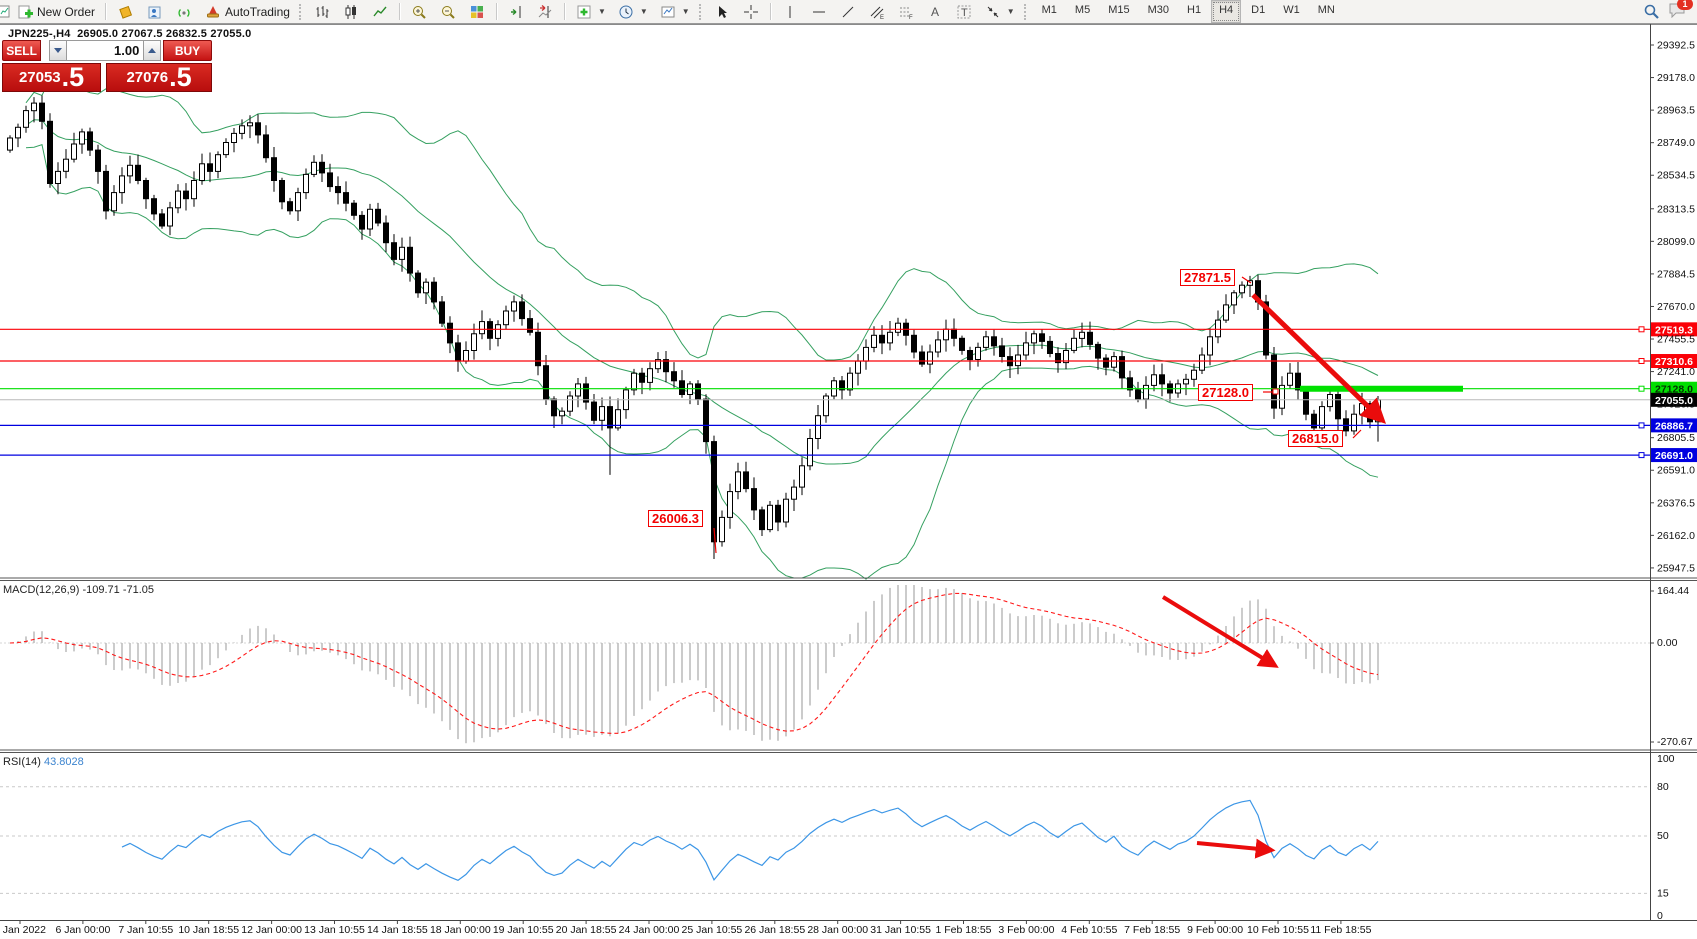  Describe the element at coordinates (900, 930) in the screenshot. I see `time-axis-label: 31 Jan 10:55` at that location.